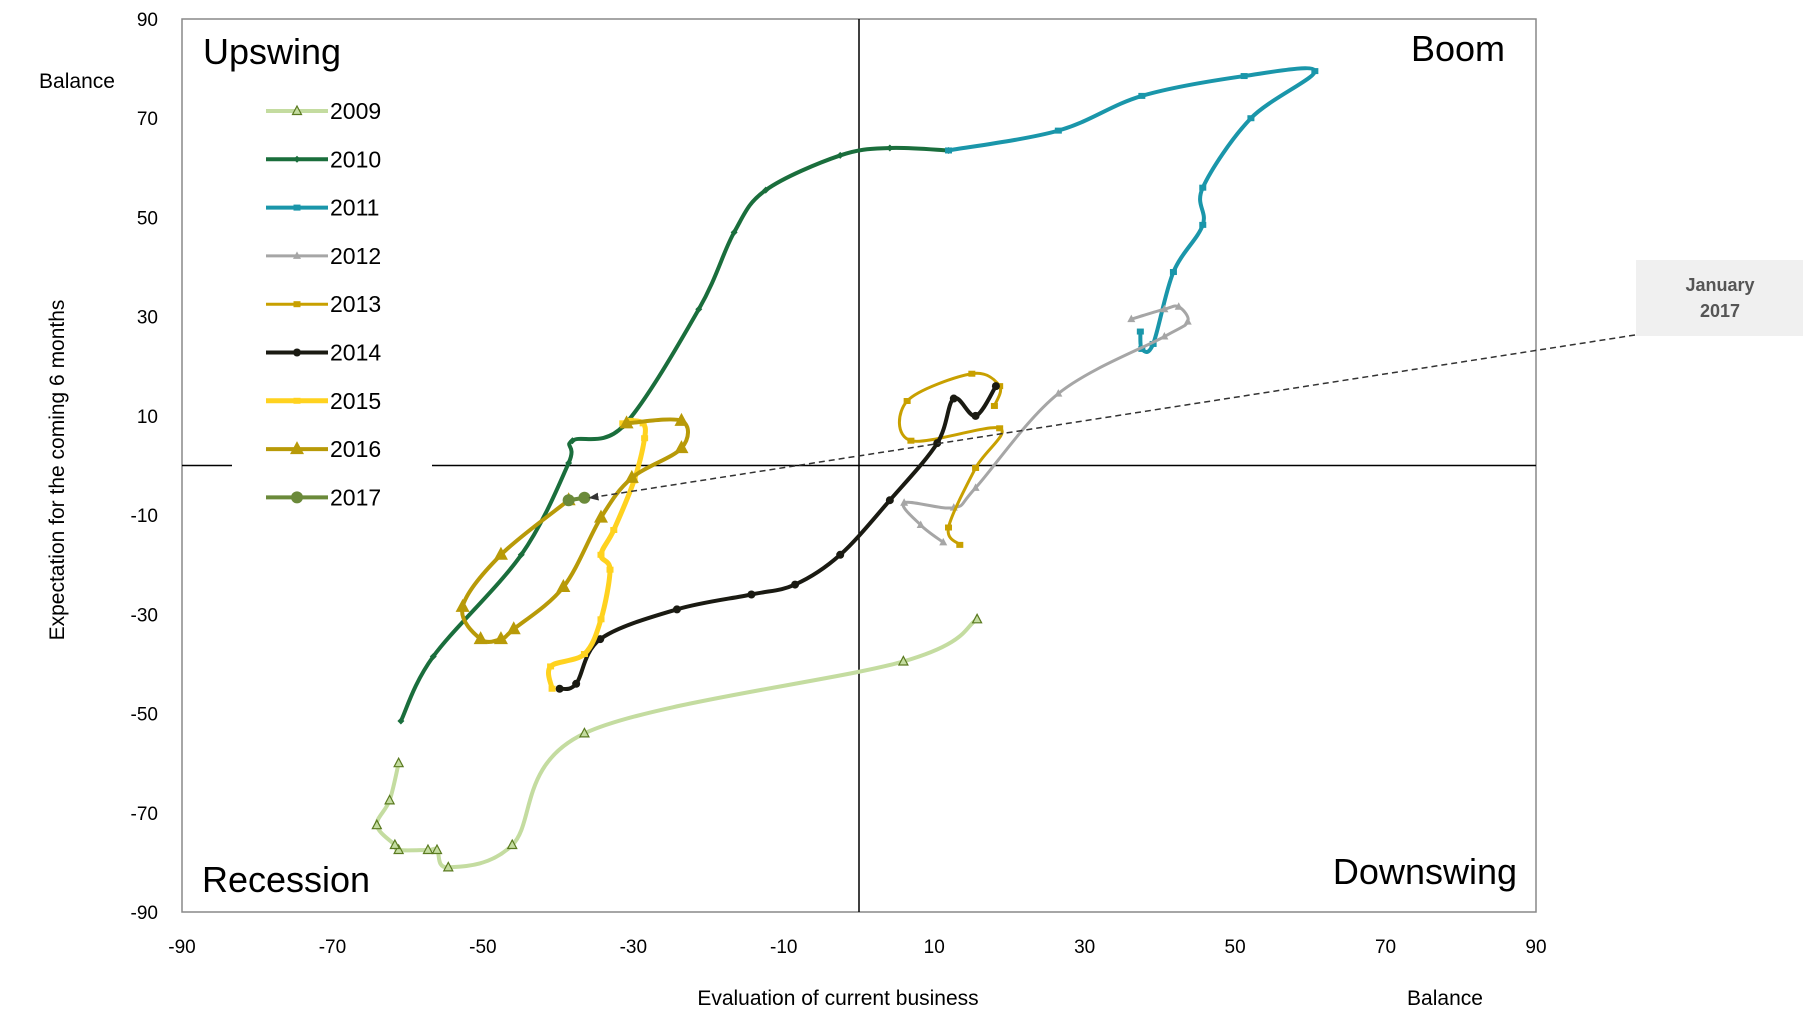 The image size is (1803, 1013). Describe the element at coordinates (1235, 947) in the screenshot. I see `x-tick-label: 50` at that location.